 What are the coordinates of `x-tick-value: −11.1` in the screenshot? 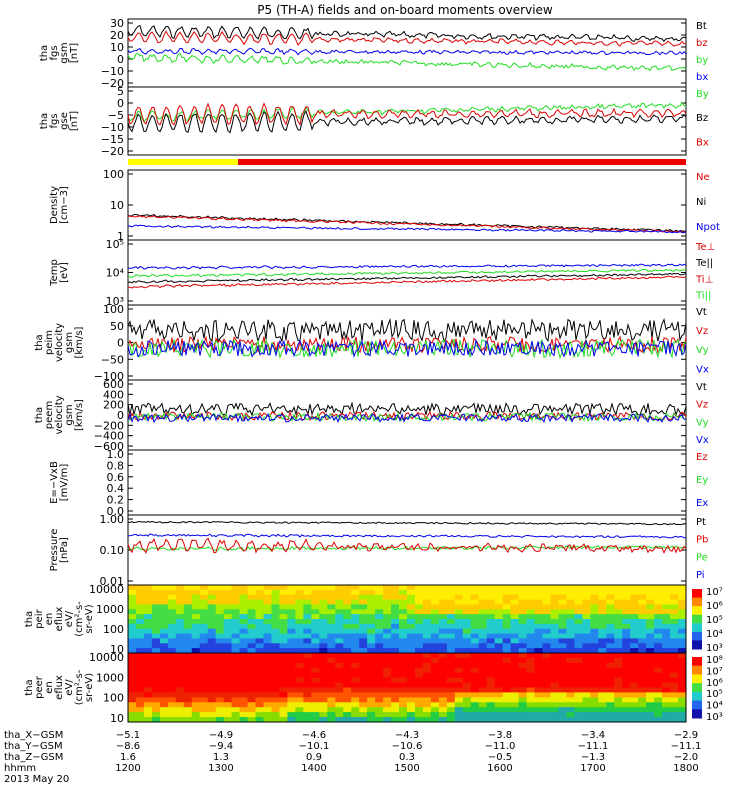 It's located at (686, 746).